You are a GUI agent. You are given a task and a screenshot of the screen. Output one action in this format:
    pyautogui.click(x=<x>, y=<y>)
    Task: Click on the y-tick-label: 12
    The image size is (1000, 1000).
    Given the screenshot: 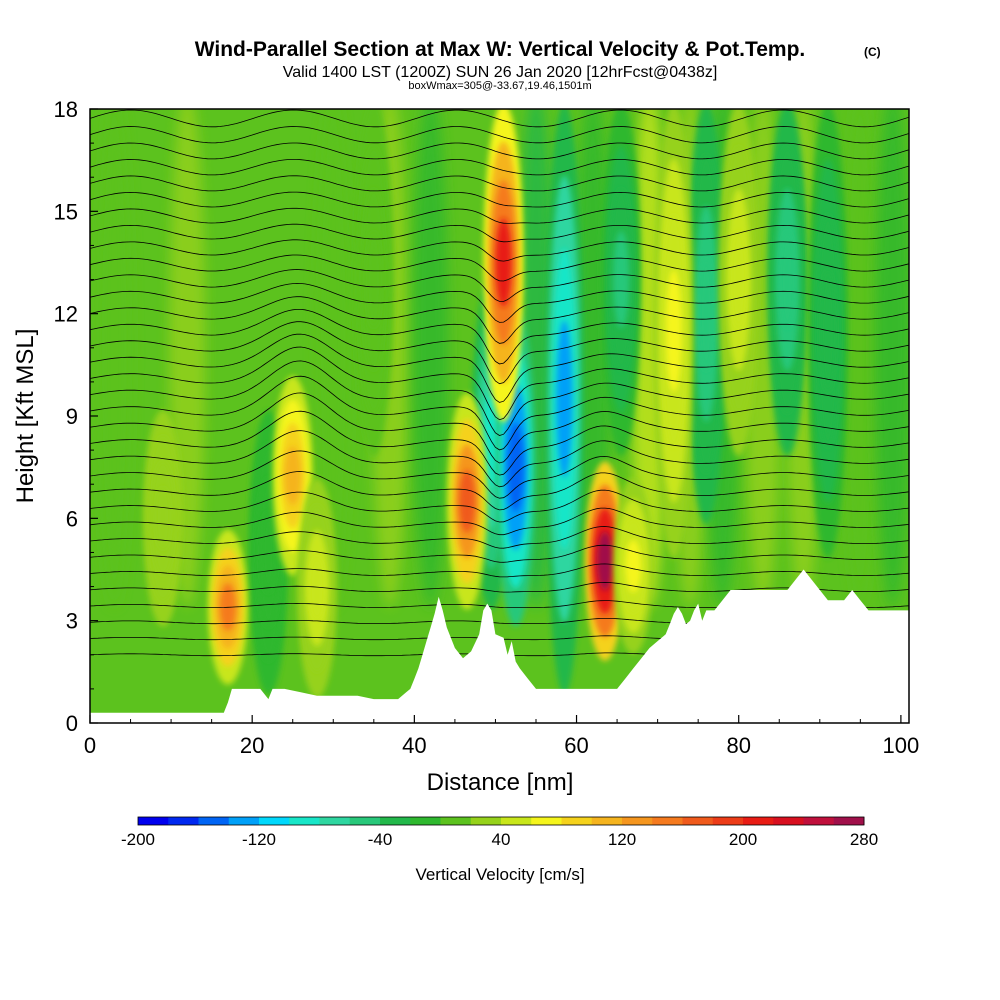 What is the action you would take?
    pyautogui.click(x=66, y=314)
    